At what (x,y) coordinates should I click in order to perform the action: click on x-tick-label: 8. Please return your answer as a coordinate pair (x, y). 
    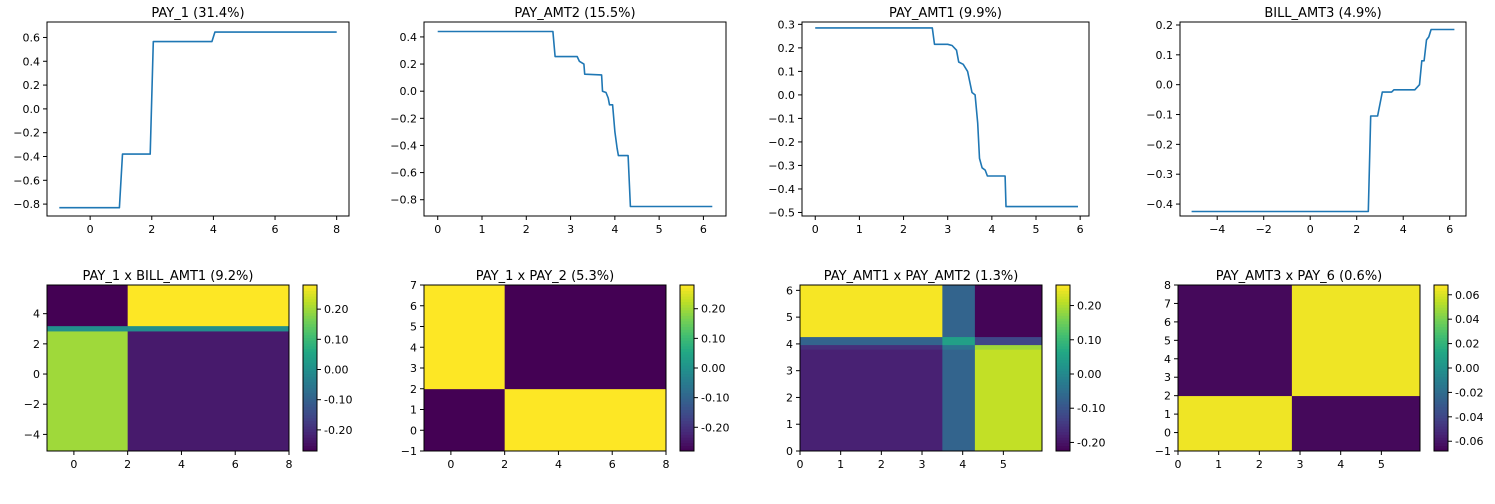
    Looking at the image, I should click on (666, 464).